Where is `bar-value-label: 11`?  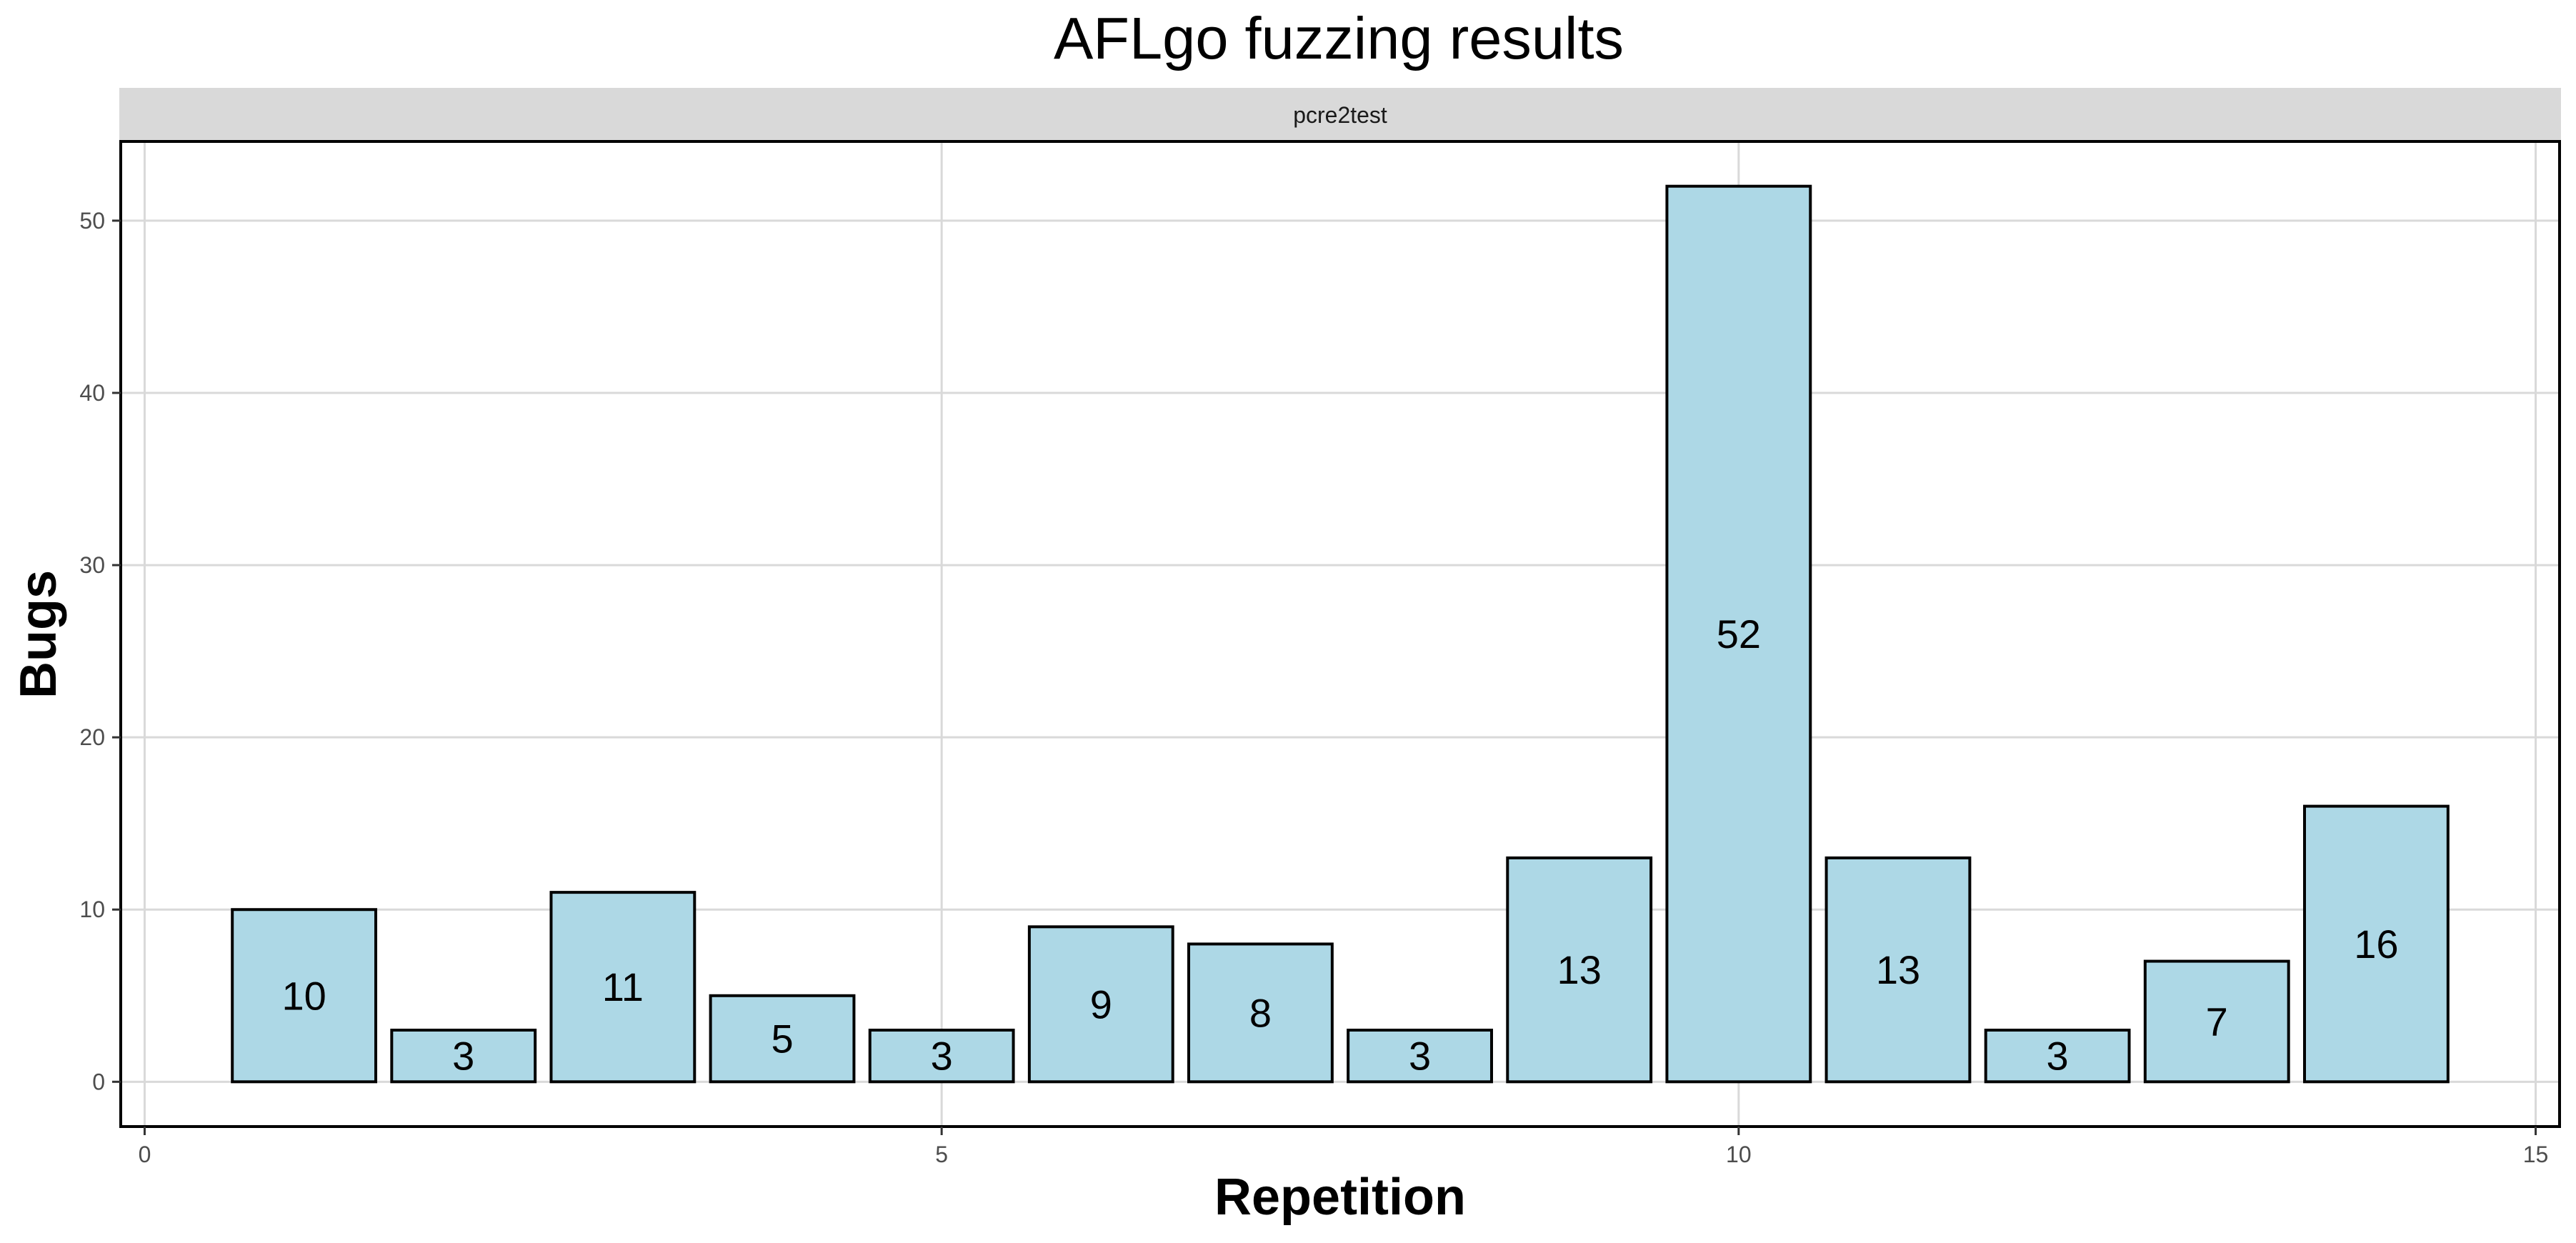 bar-value-label: 11 is located at coordinates (623, 986).